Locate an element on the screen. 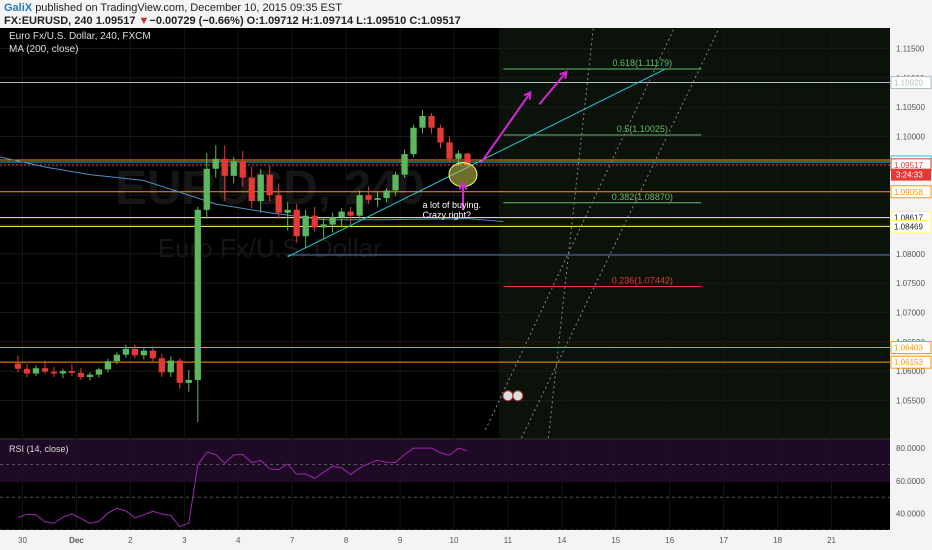 Image resolution: width=932 pixels, height=550 pixels. author-name: GaliX is located at coordinates (18, 8).